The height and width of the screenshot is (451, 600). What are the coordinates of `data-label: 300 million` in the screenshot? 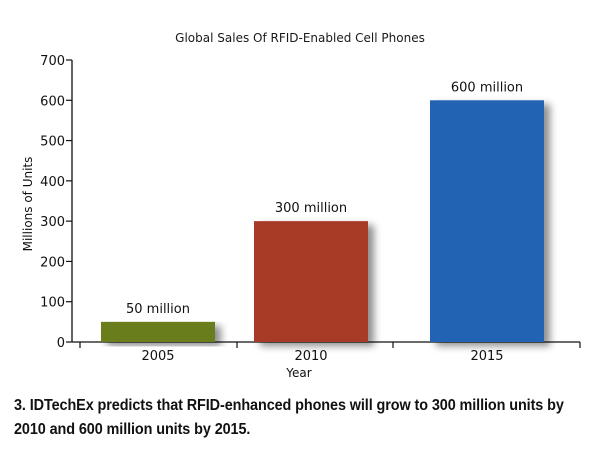 It's located at (311, 208).